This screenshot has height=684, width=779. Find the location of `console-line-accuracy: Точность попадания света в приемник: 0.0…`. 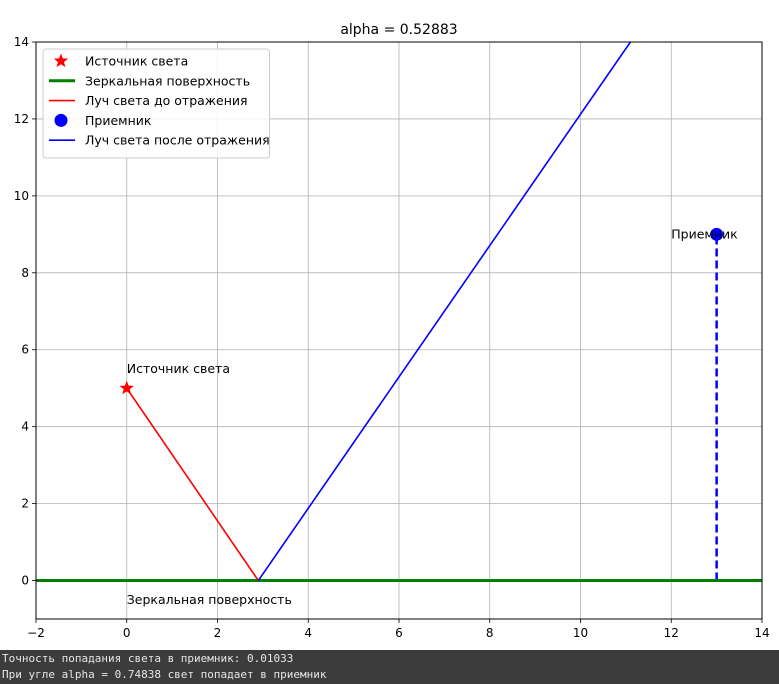

console-line-accuracy: Точность попадания света в приемник: 0.0… is located at coordinates (148, 658).